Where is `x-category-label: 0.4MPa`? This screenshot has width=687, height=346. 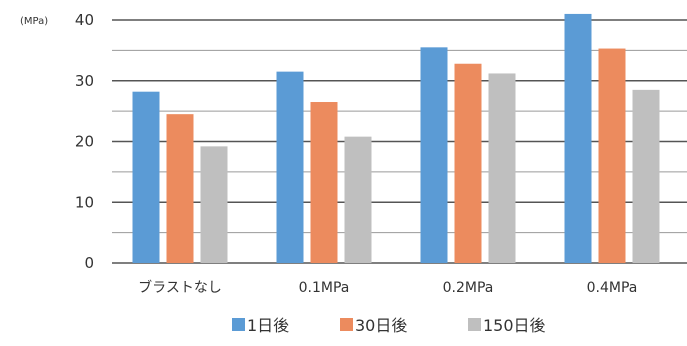 x-category-label: 0.4MPa is located at coordinates (612, 288).